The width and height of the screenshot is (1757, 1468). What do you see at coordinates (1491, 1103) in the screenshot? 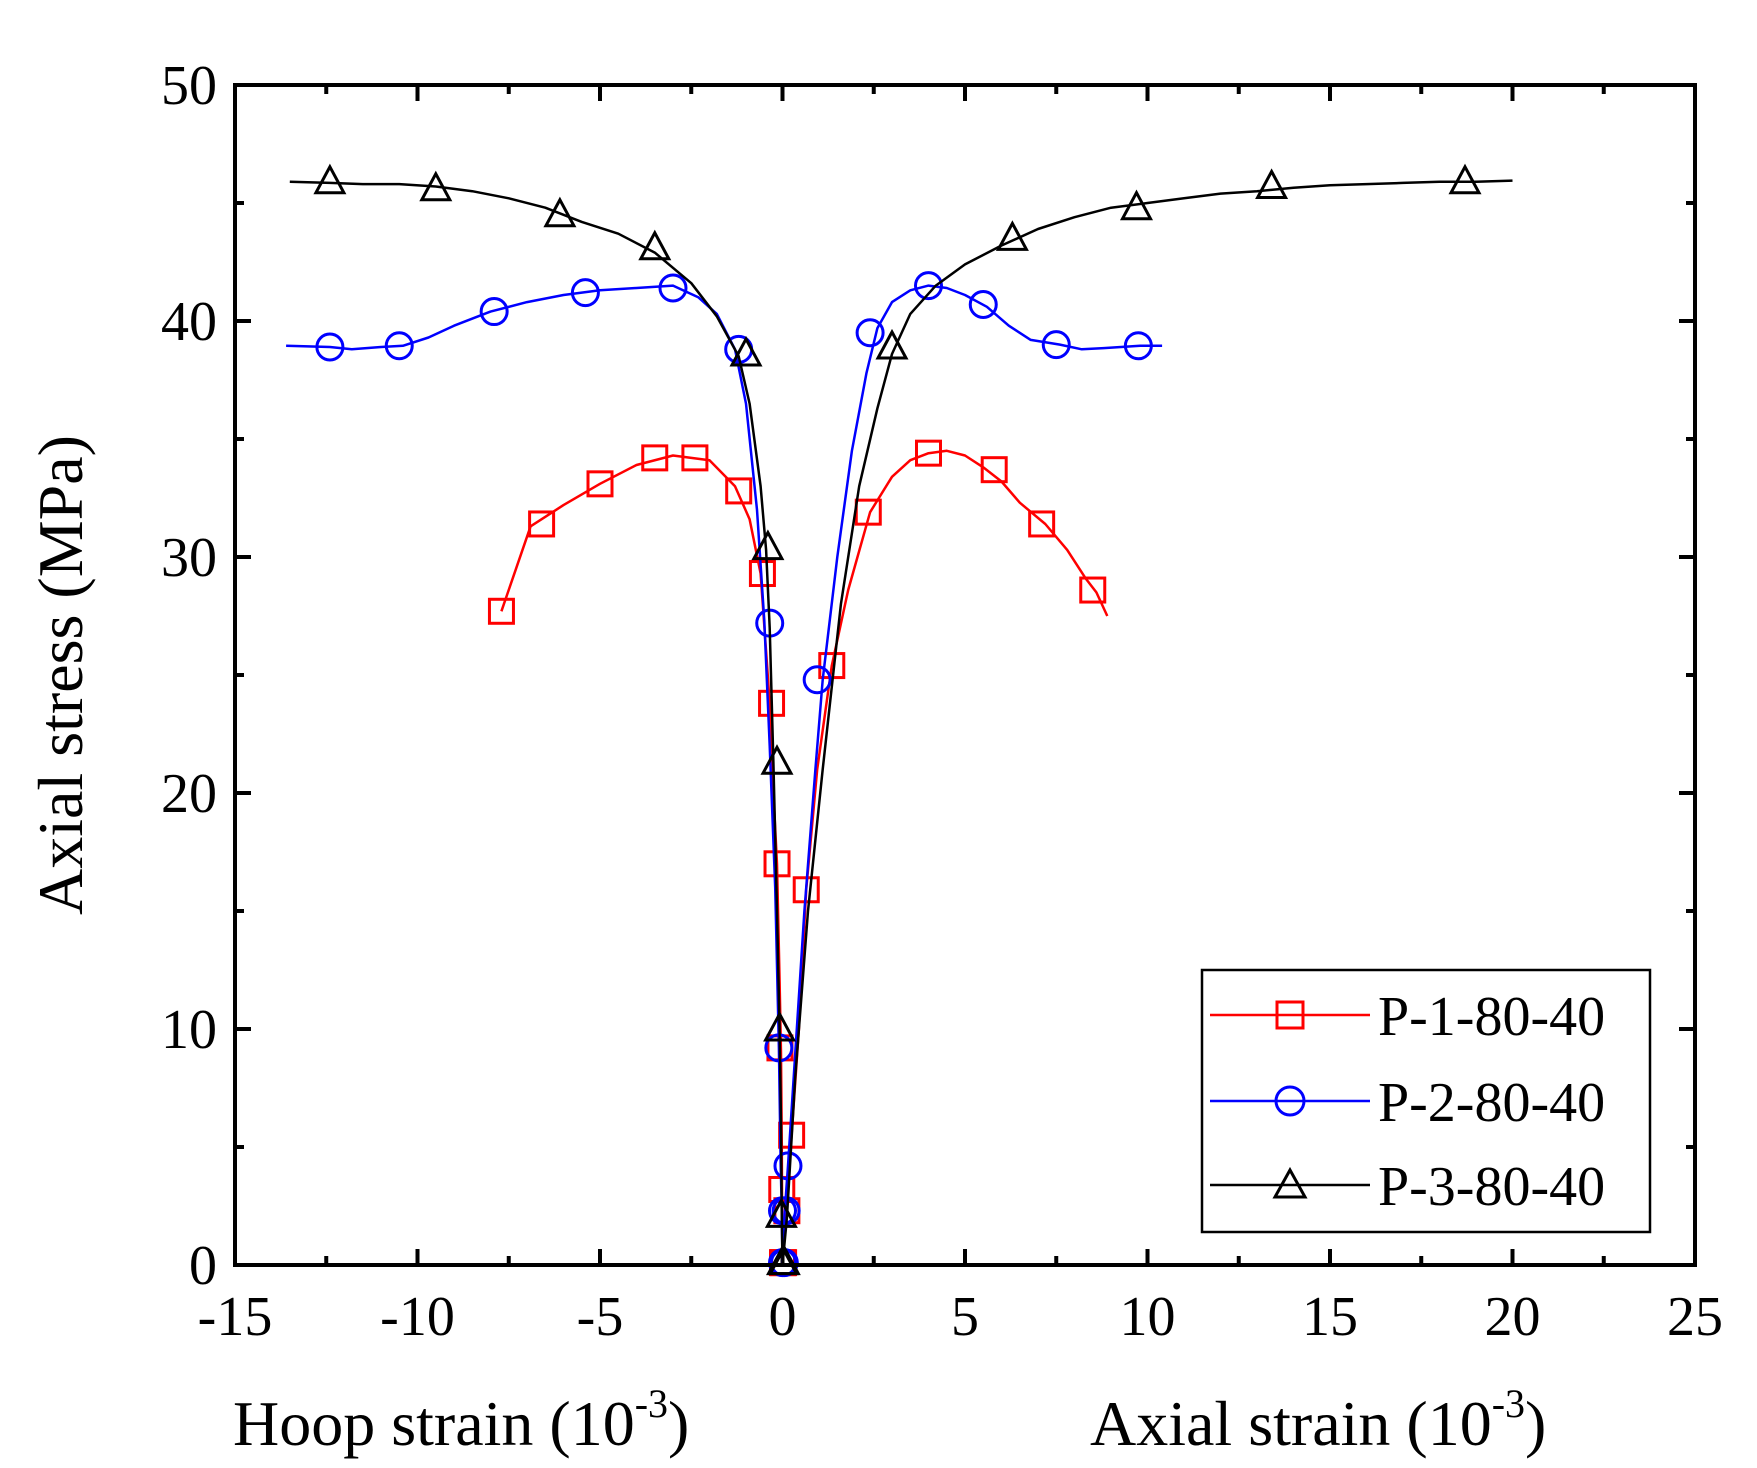
I see `legend-label-p2: P-2-80-40` at bounding box center [1491, 1103].